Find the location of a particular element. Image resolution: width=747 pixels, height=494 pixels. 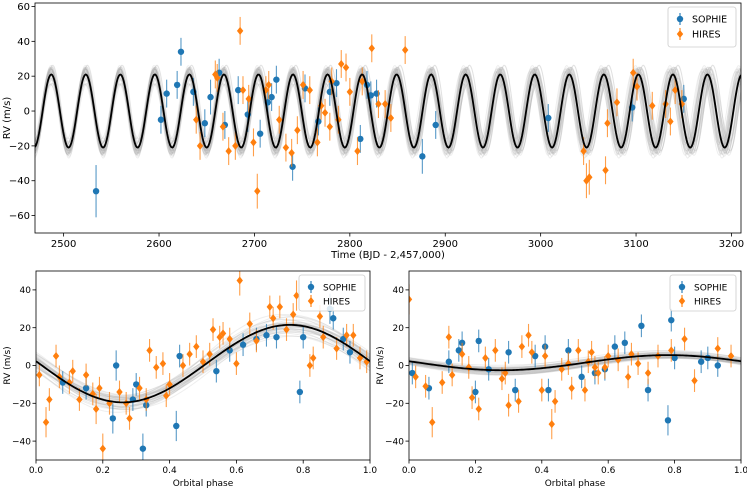

x-tick-label: 2700 is located at coordinates (254, 244).